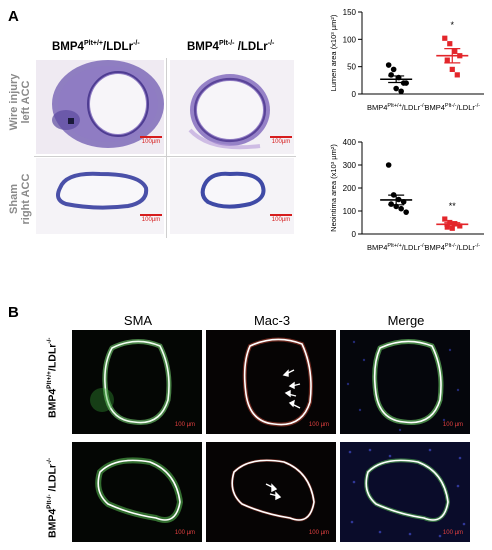 This screenshot has height=550, width=492. I want to click on y-tick-label: 50, so click(351, 67).